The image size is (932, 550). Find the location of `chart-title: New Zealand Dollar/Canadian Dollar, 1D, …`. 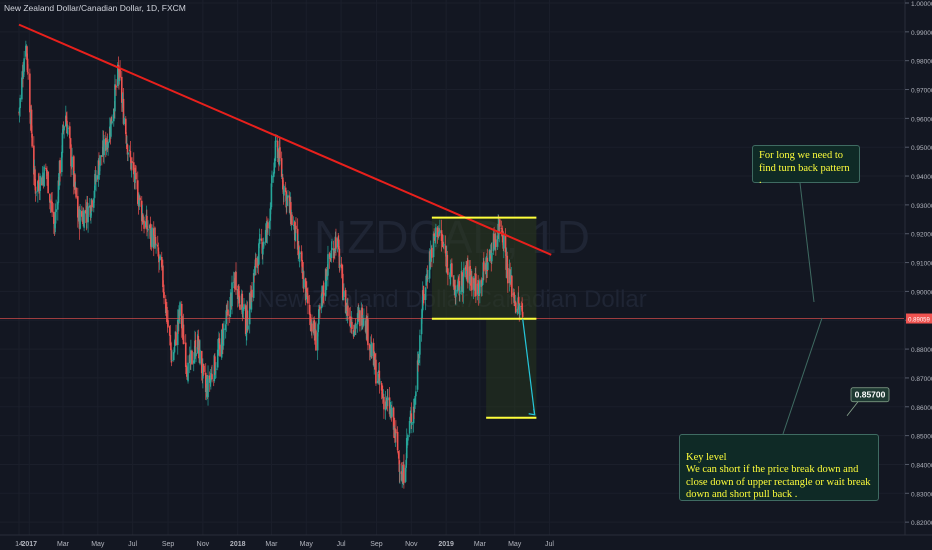

chart-title: New Zealand Dollar/Canadian Dollar, 1D, … is located at coordinates (95, 8).